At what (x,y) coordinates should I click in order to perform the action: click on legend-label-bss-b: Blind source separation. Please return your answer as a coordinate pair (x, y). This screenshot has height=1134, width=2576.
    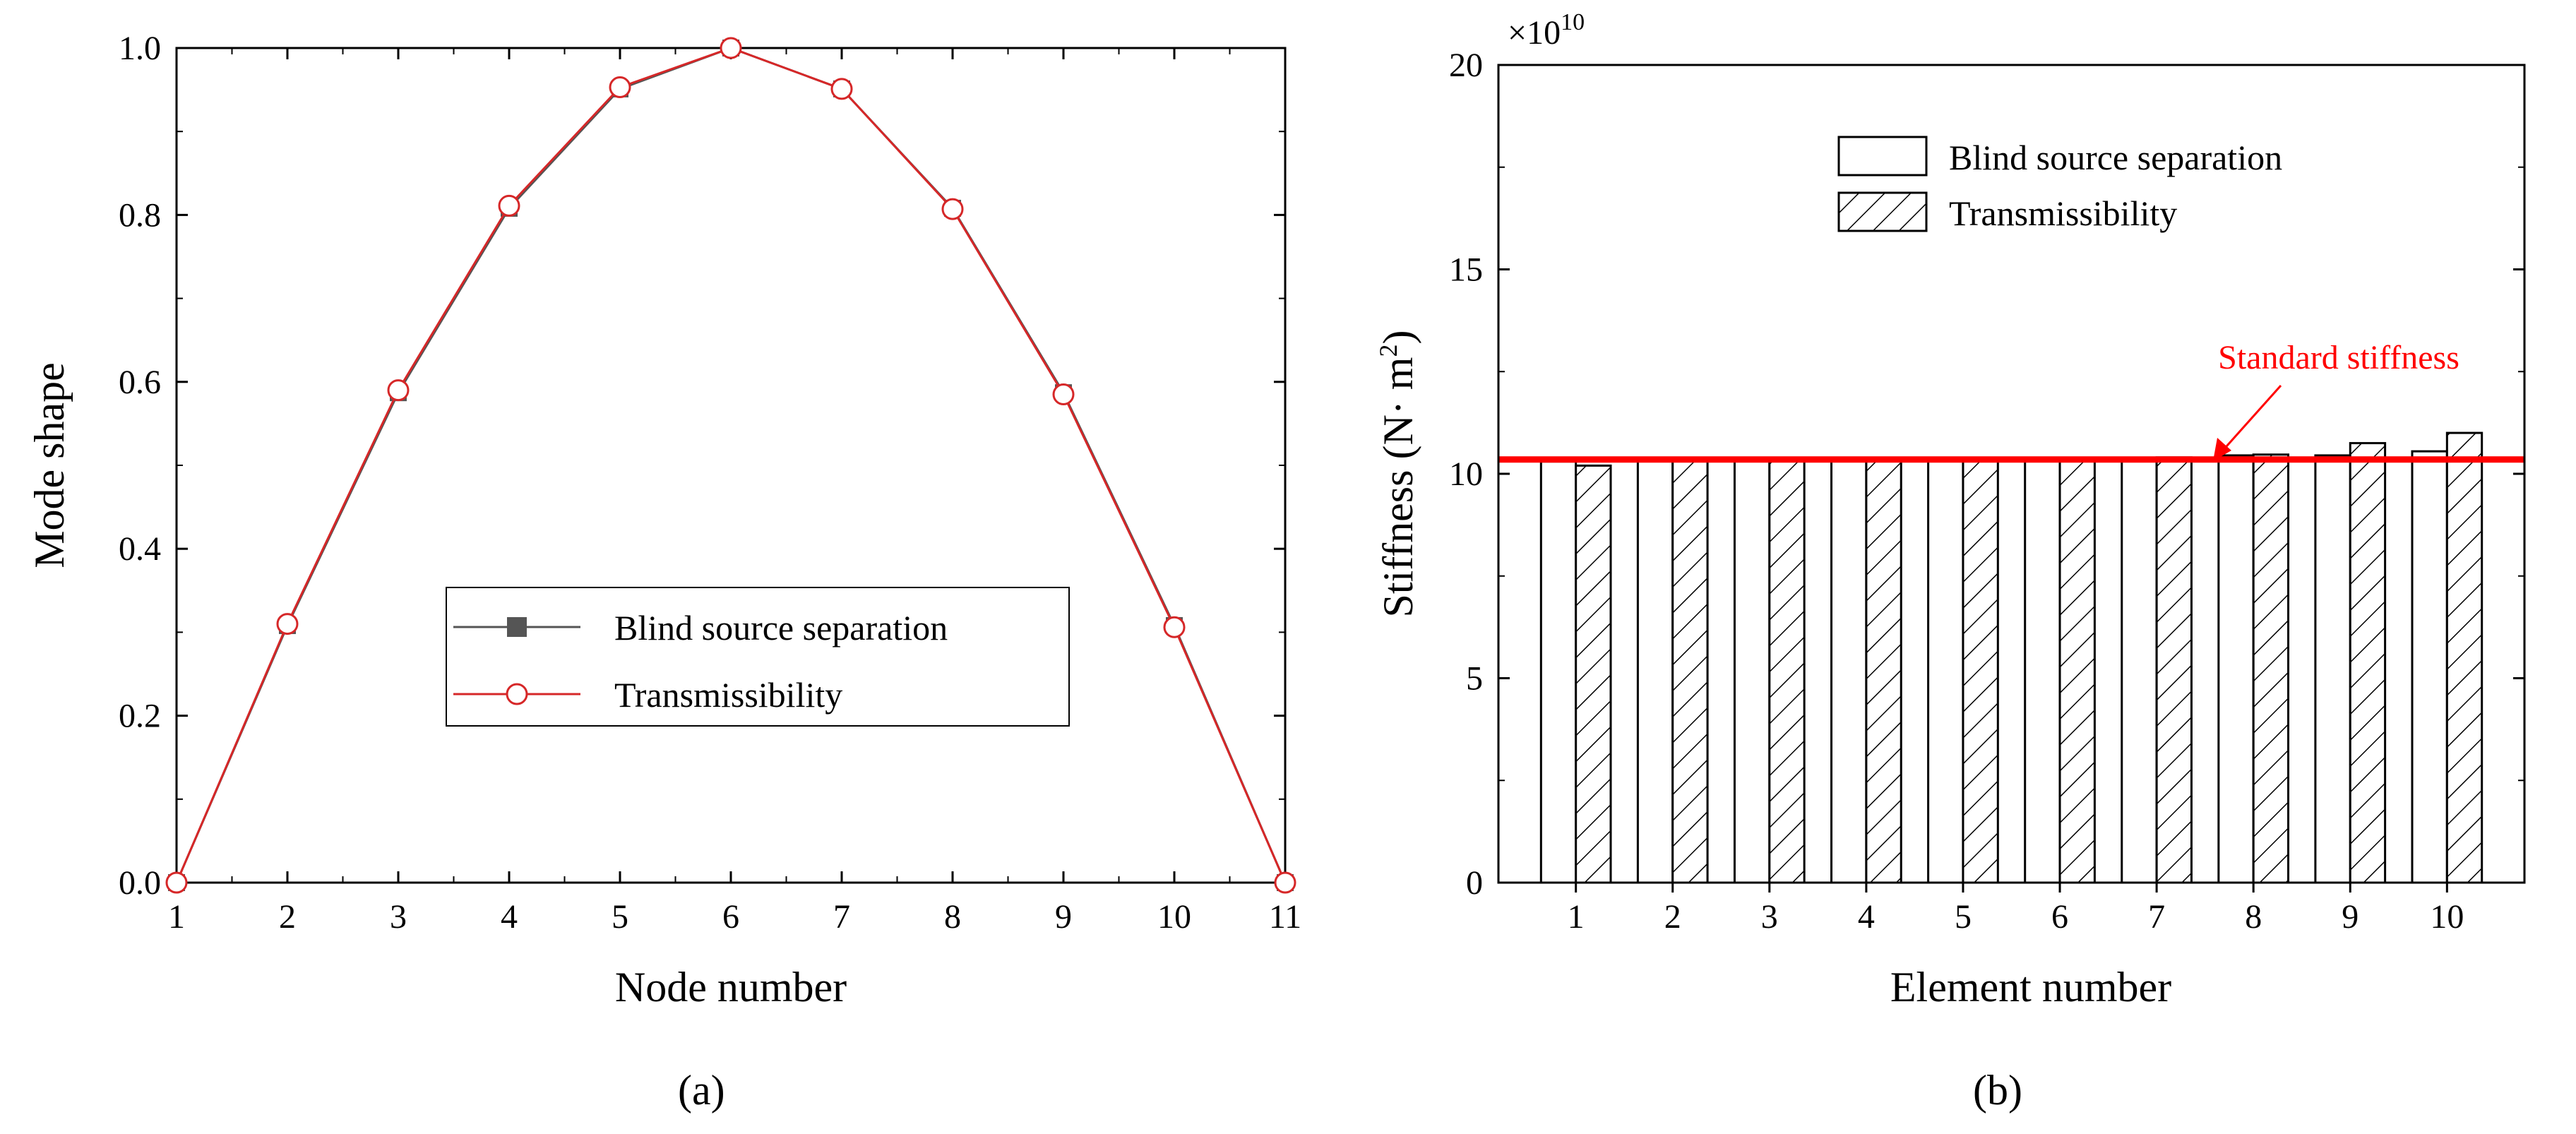
    Looking at the image, I should click on (2115, 157).